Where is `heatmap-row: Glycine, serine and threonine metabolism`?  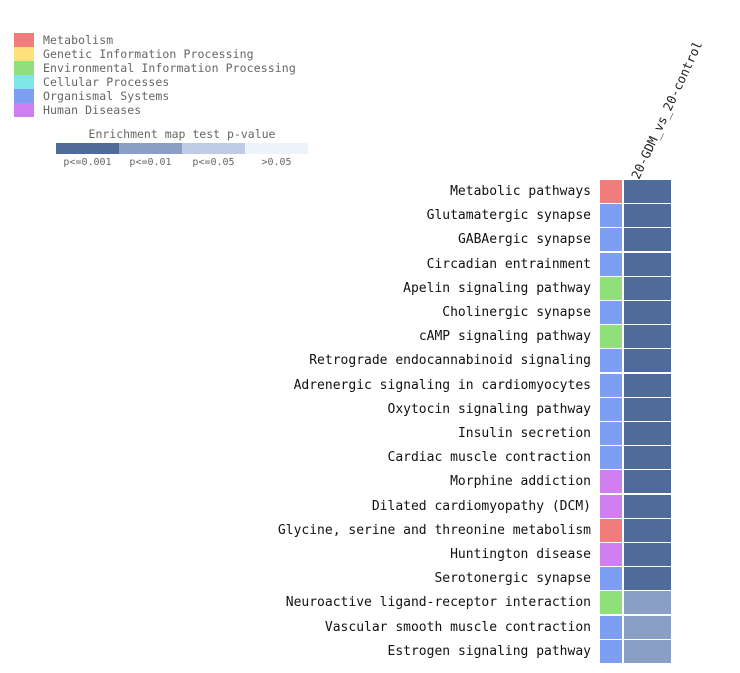
heatmap-row: Glycine, serine and threonine metabolism is located at coordinates (370, 530).